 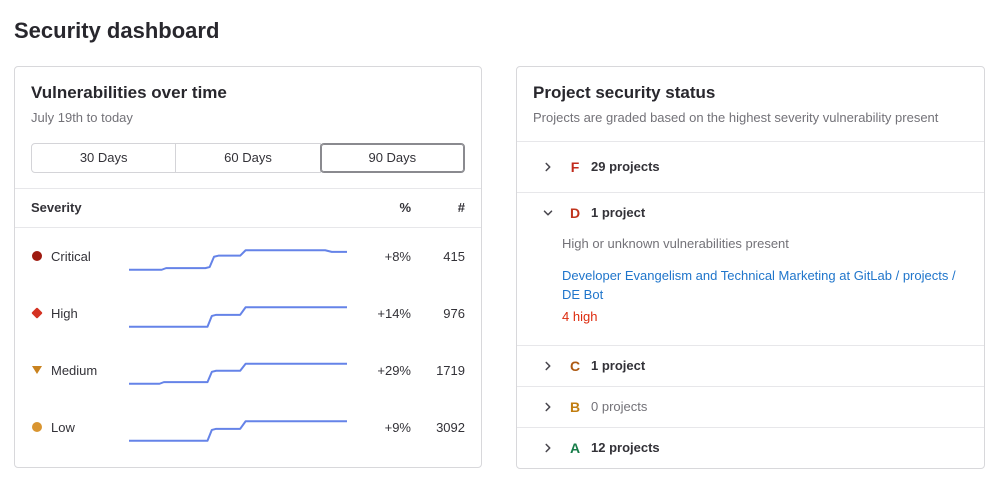 I want to click on severity-row-medium: Medium +29% 1719, so click(x=248, y=370).